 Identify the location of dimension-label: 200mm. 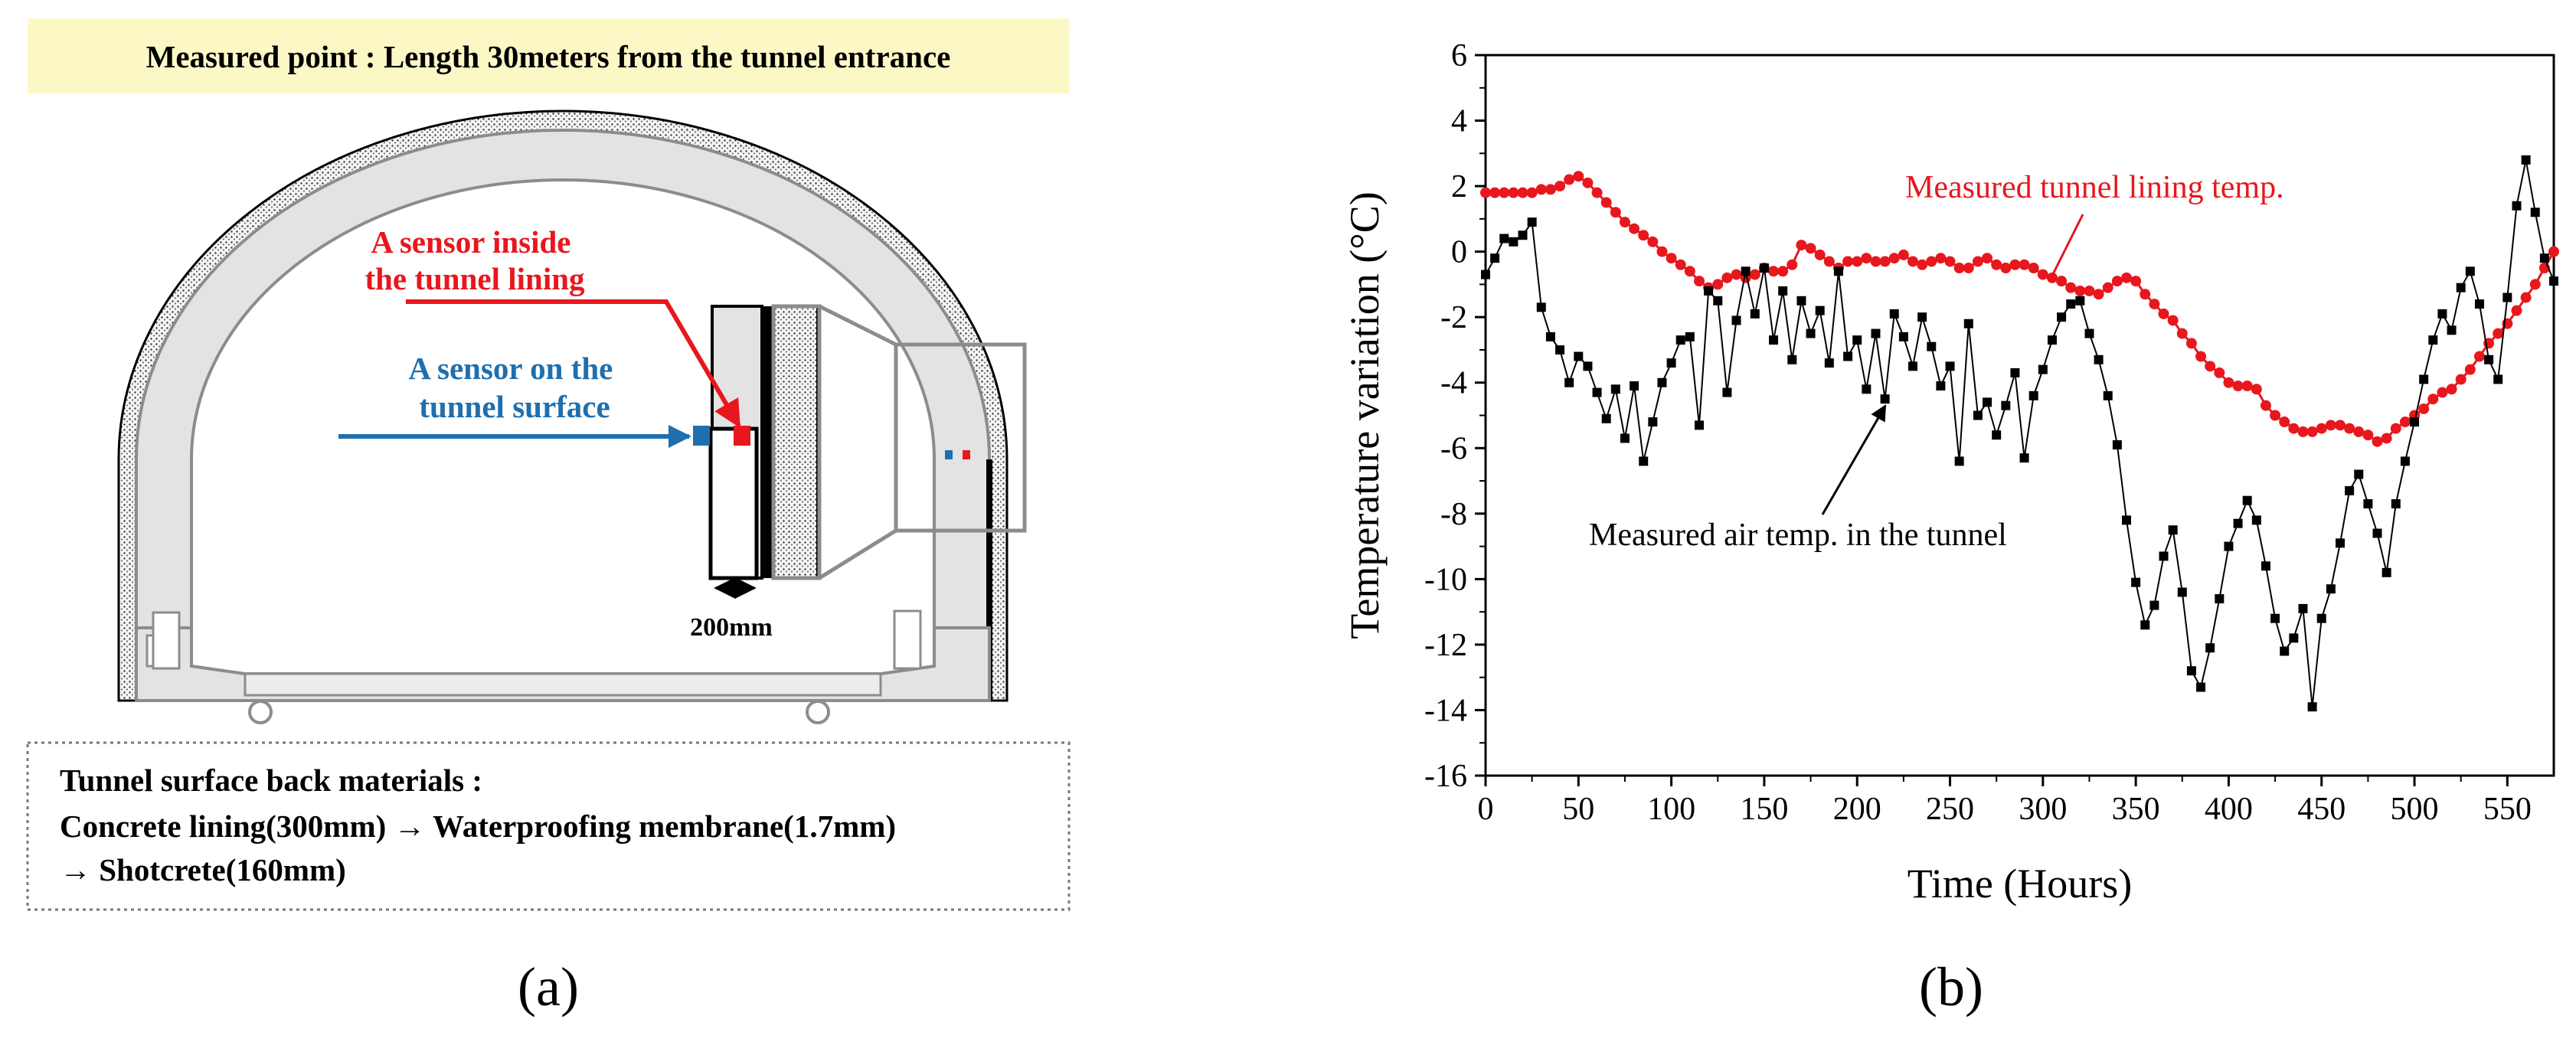
(731, 627).